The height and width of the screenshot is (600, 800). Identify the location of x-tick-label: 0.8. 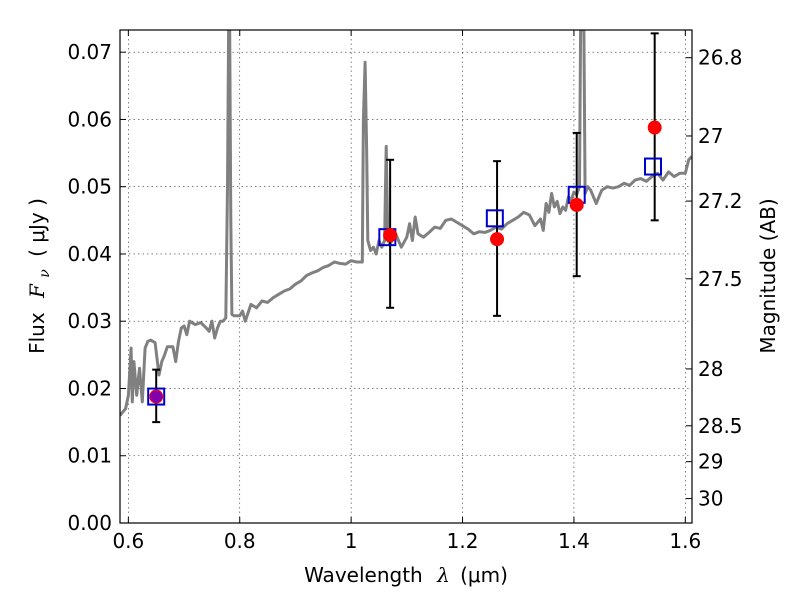
(240, 541).